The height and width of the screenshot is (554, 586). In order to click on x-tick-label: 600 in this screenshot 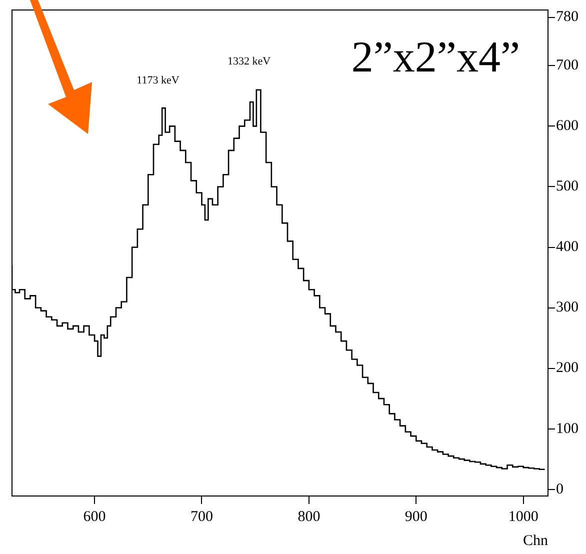, I will do `click(94, 516)`.